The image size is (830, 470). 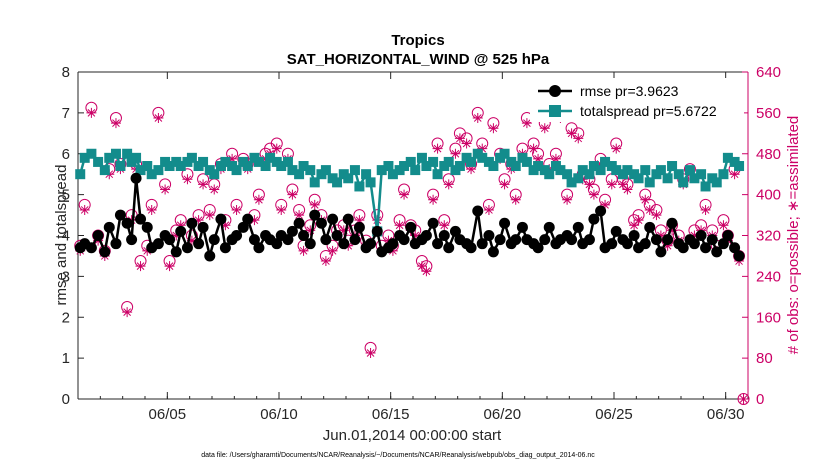 I want to click on legend-rmse-label: rmse pr=3.9623, so click(x=629, y=91).